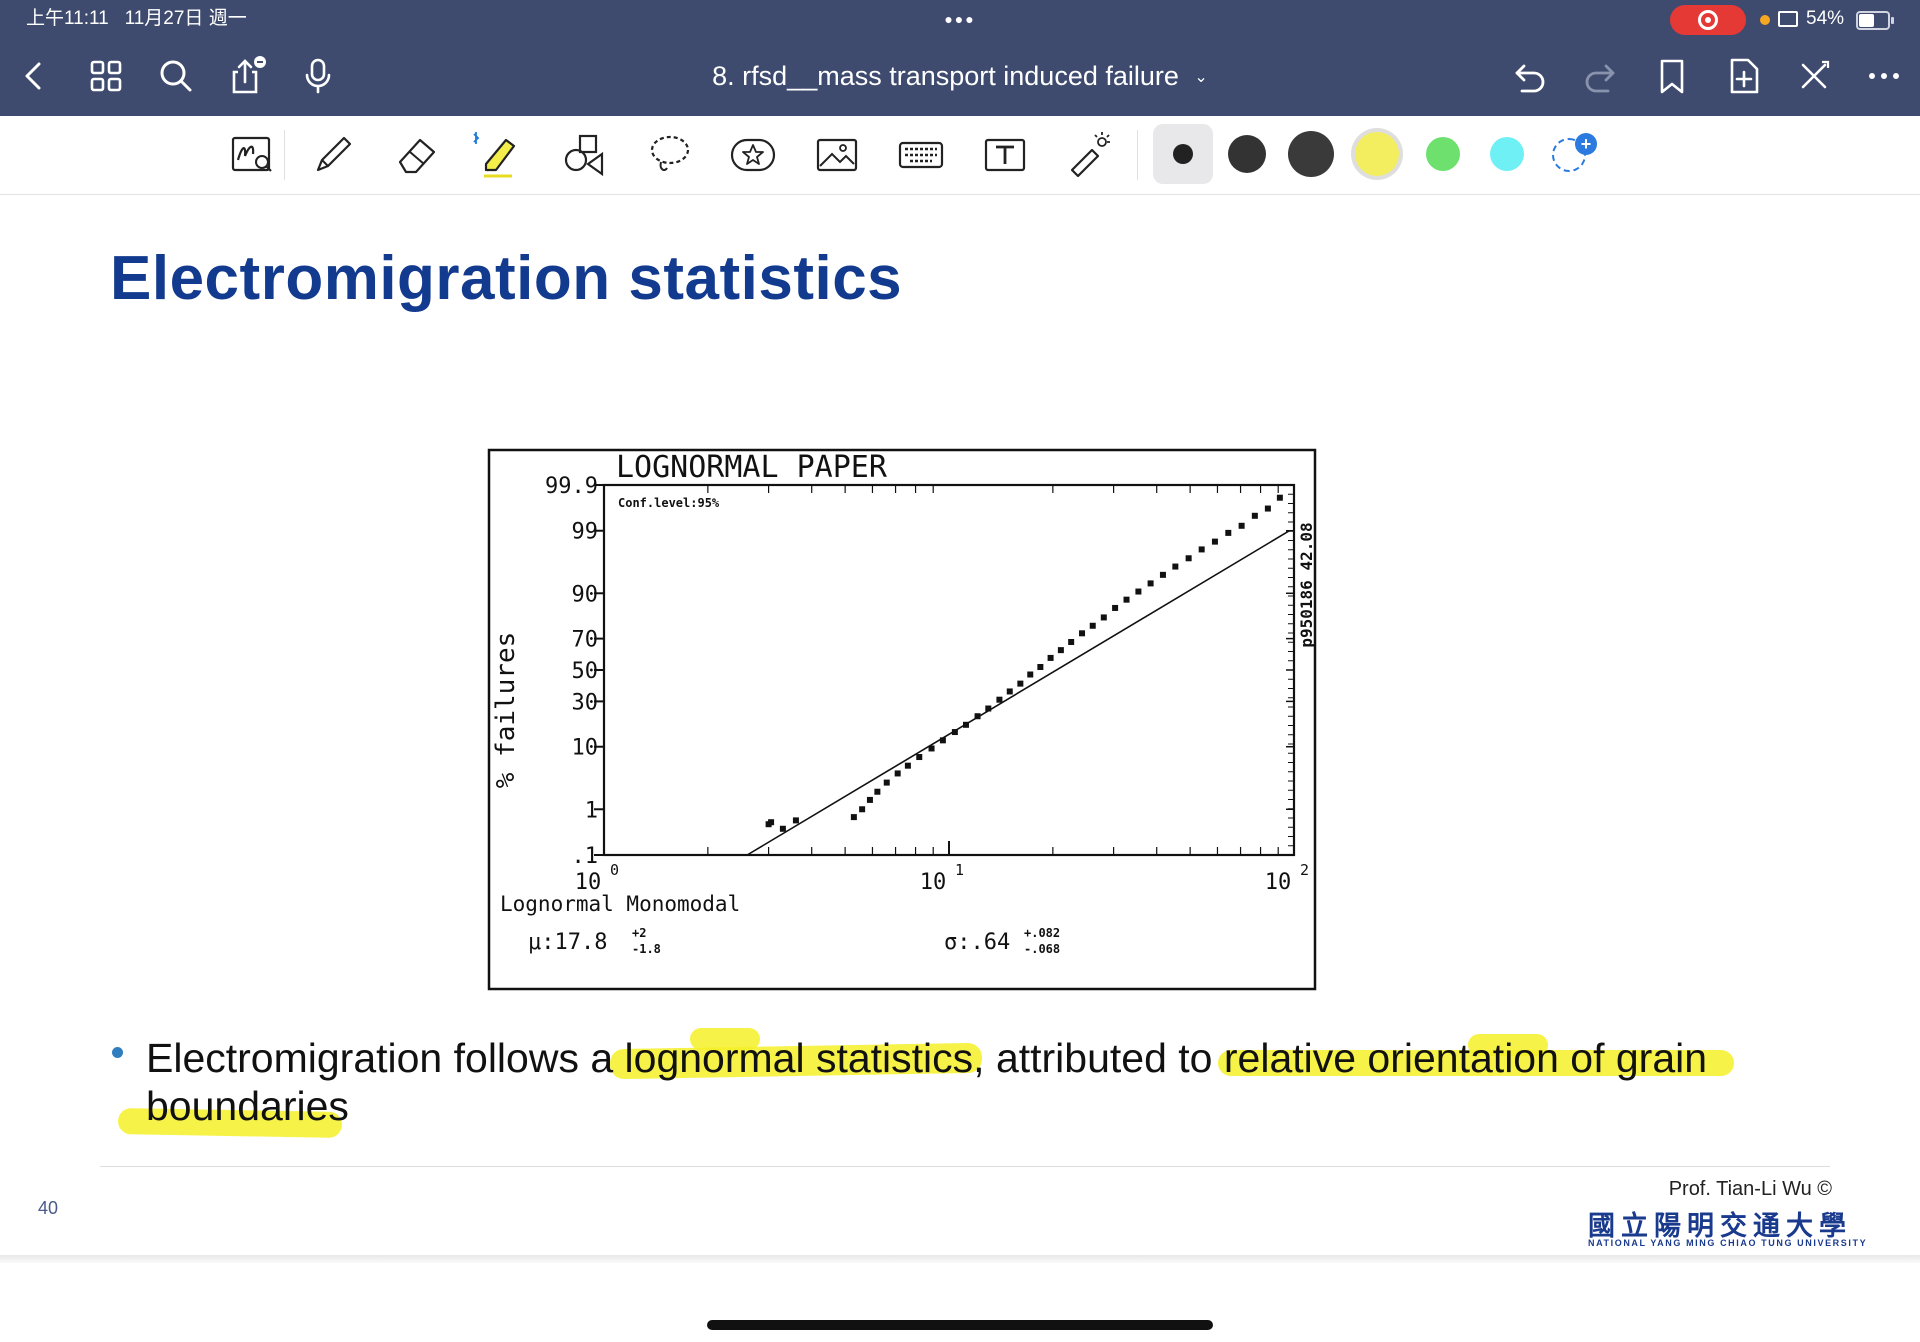  What do you see at coordinates (585, 640) in the screenshot?
I see `y-tick-label: 70` at bounding box center [585, 640].